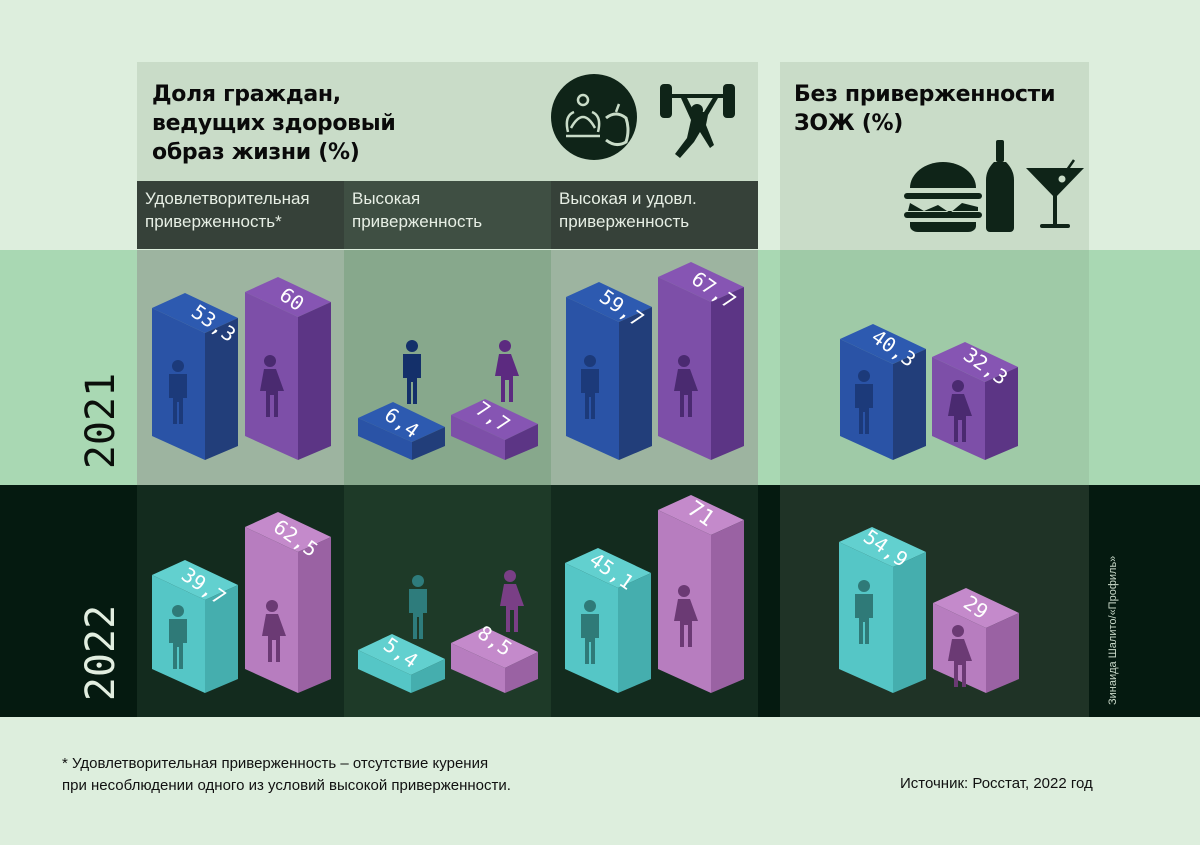 This screenshot has height=845, width=1200. Describe the element at coordinates (609, 371) in the screenshot. I see `bar-2021-high-and-satisfactory-men: 59,7` at that location.